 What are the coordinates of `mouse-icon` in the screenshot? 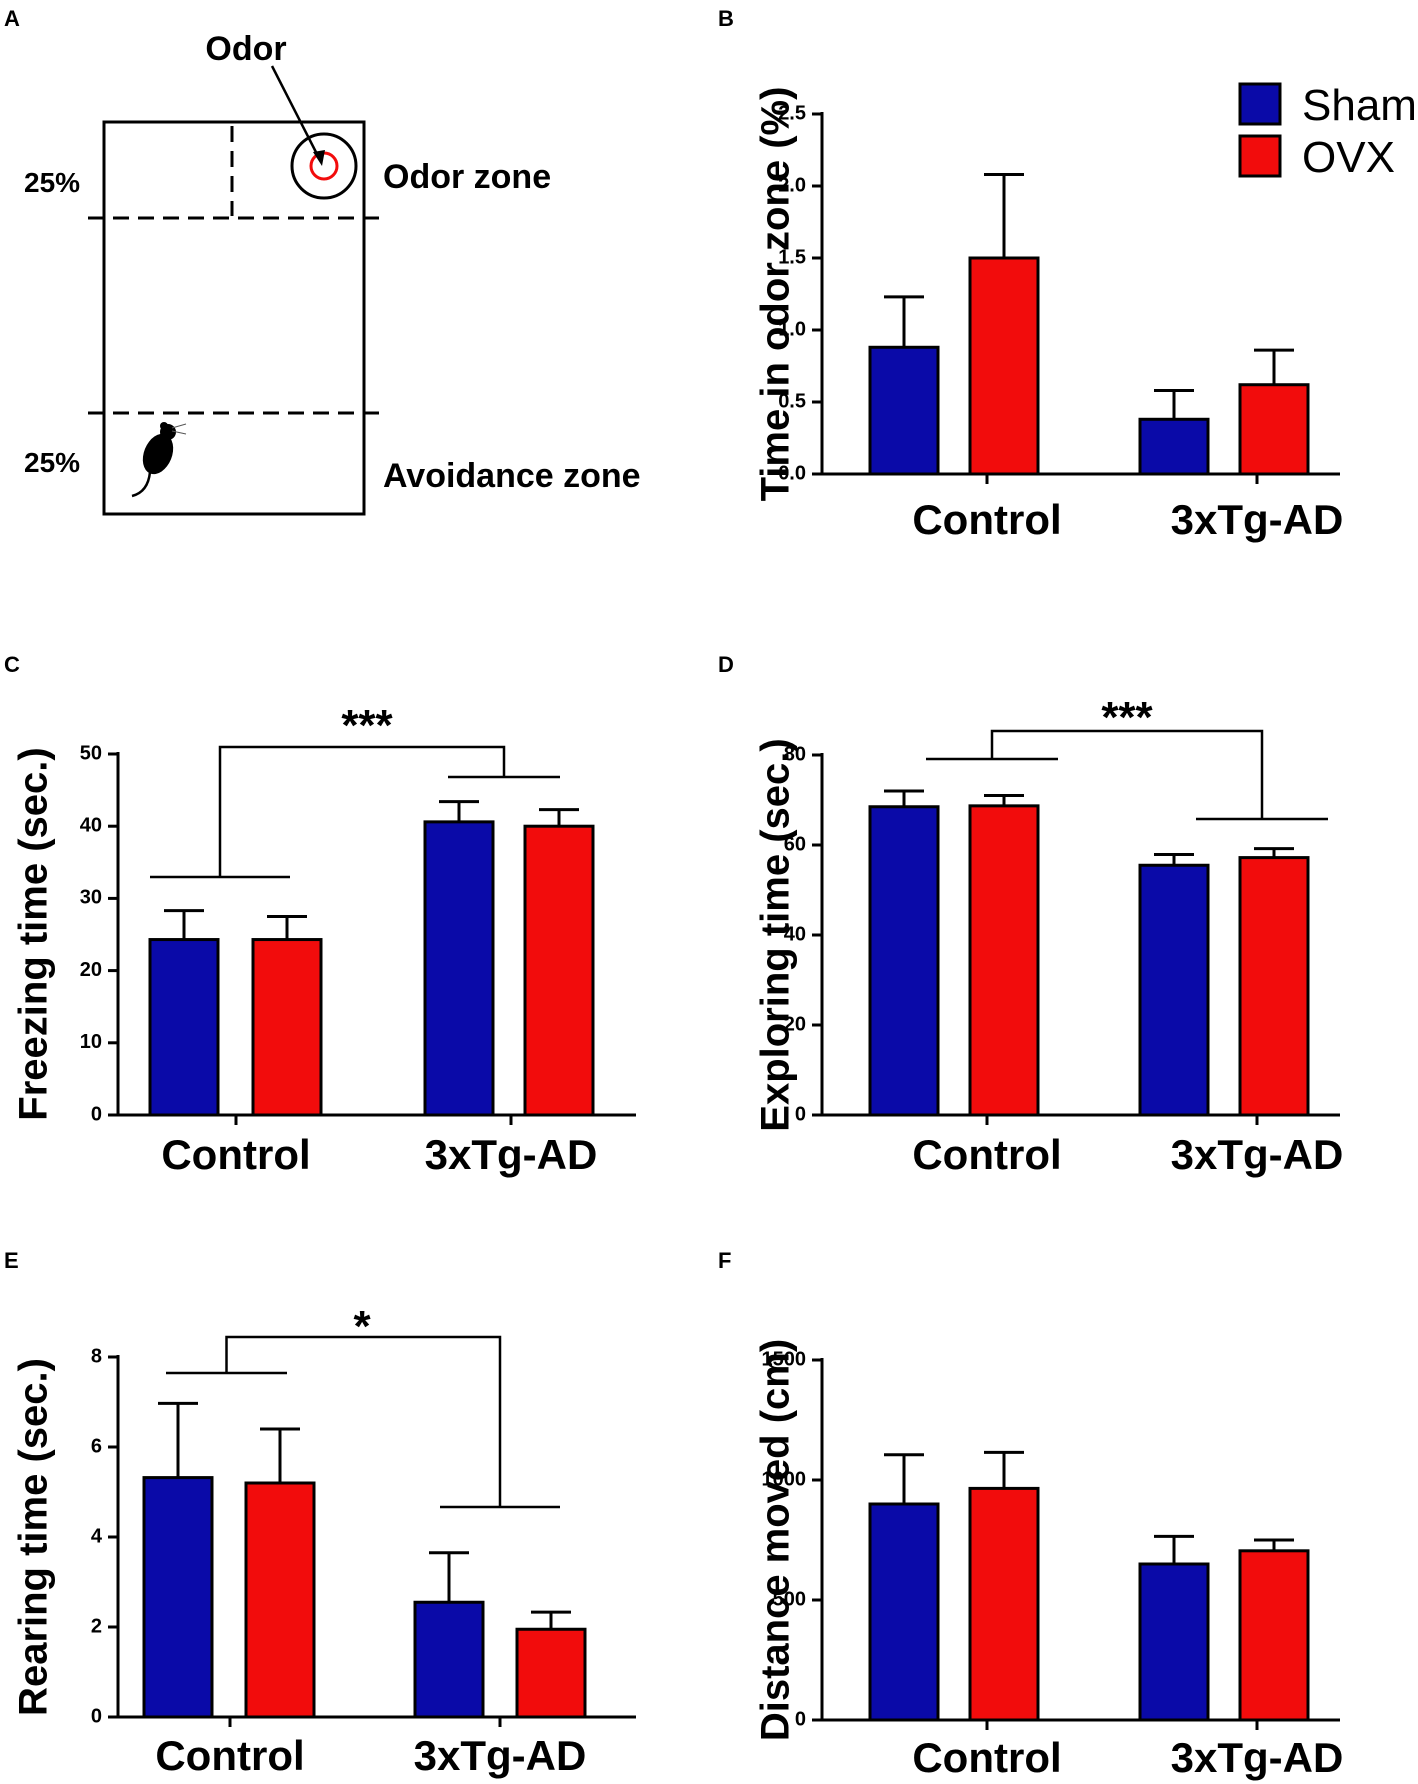 It's located at (159, 460).